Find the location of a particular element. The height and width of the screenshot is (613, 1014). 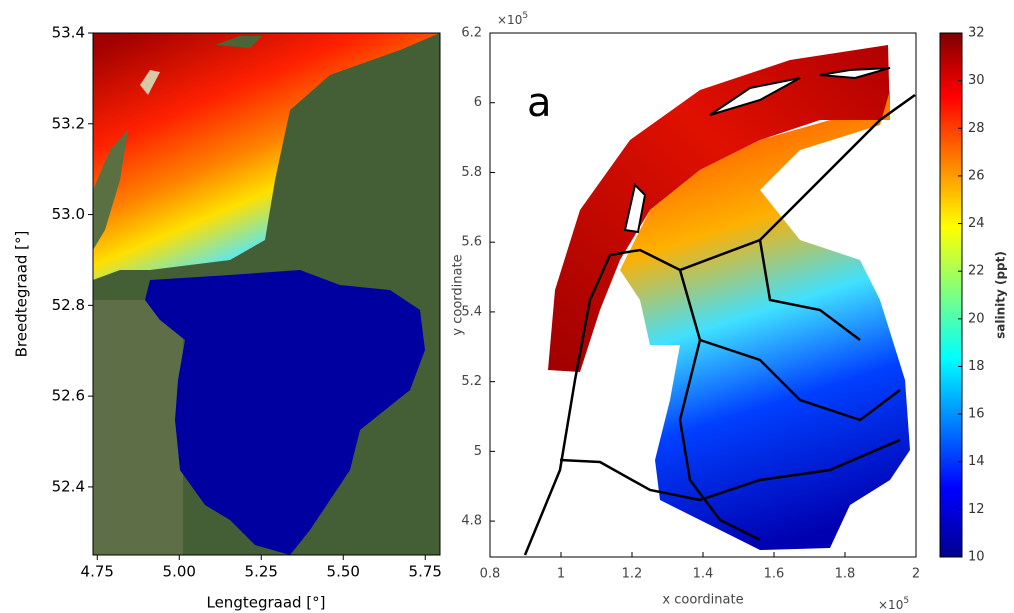

y-tick-label: 52.6 is located at coordinates (68, 396).